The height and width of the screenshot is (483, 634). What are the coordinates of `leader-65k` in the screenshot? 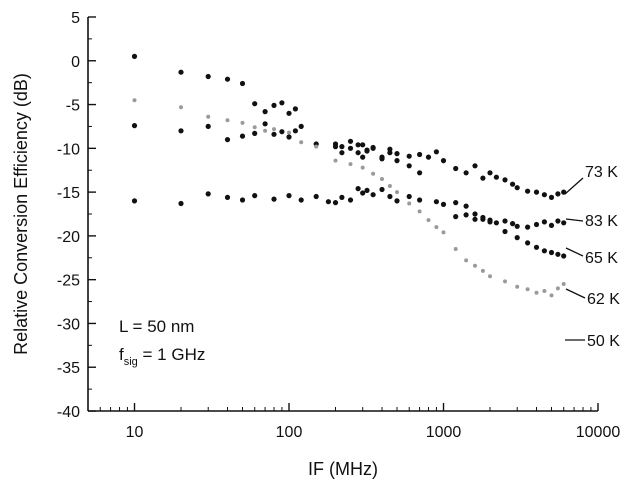 It's located at (574, 252).